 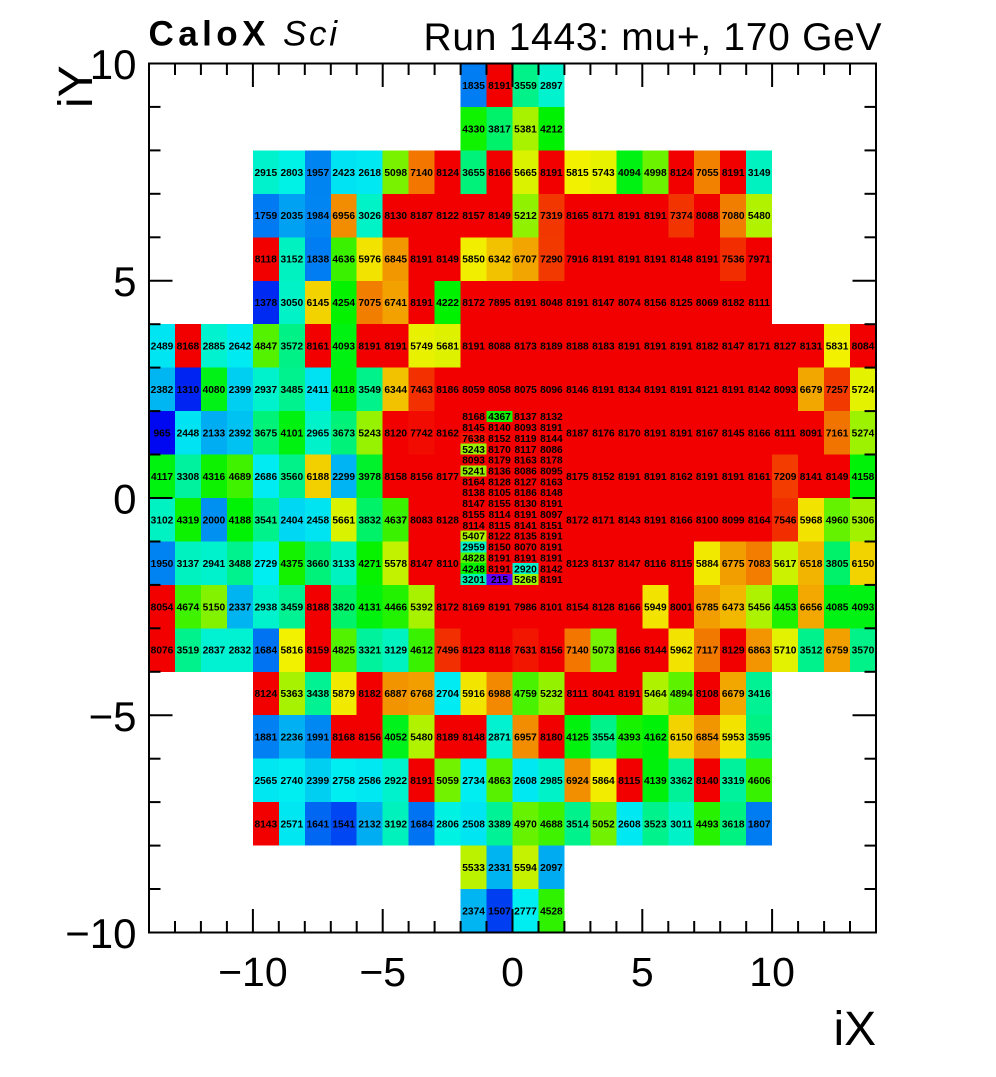 I want to click on svg-text: 2565, so click(x=265, y=781).